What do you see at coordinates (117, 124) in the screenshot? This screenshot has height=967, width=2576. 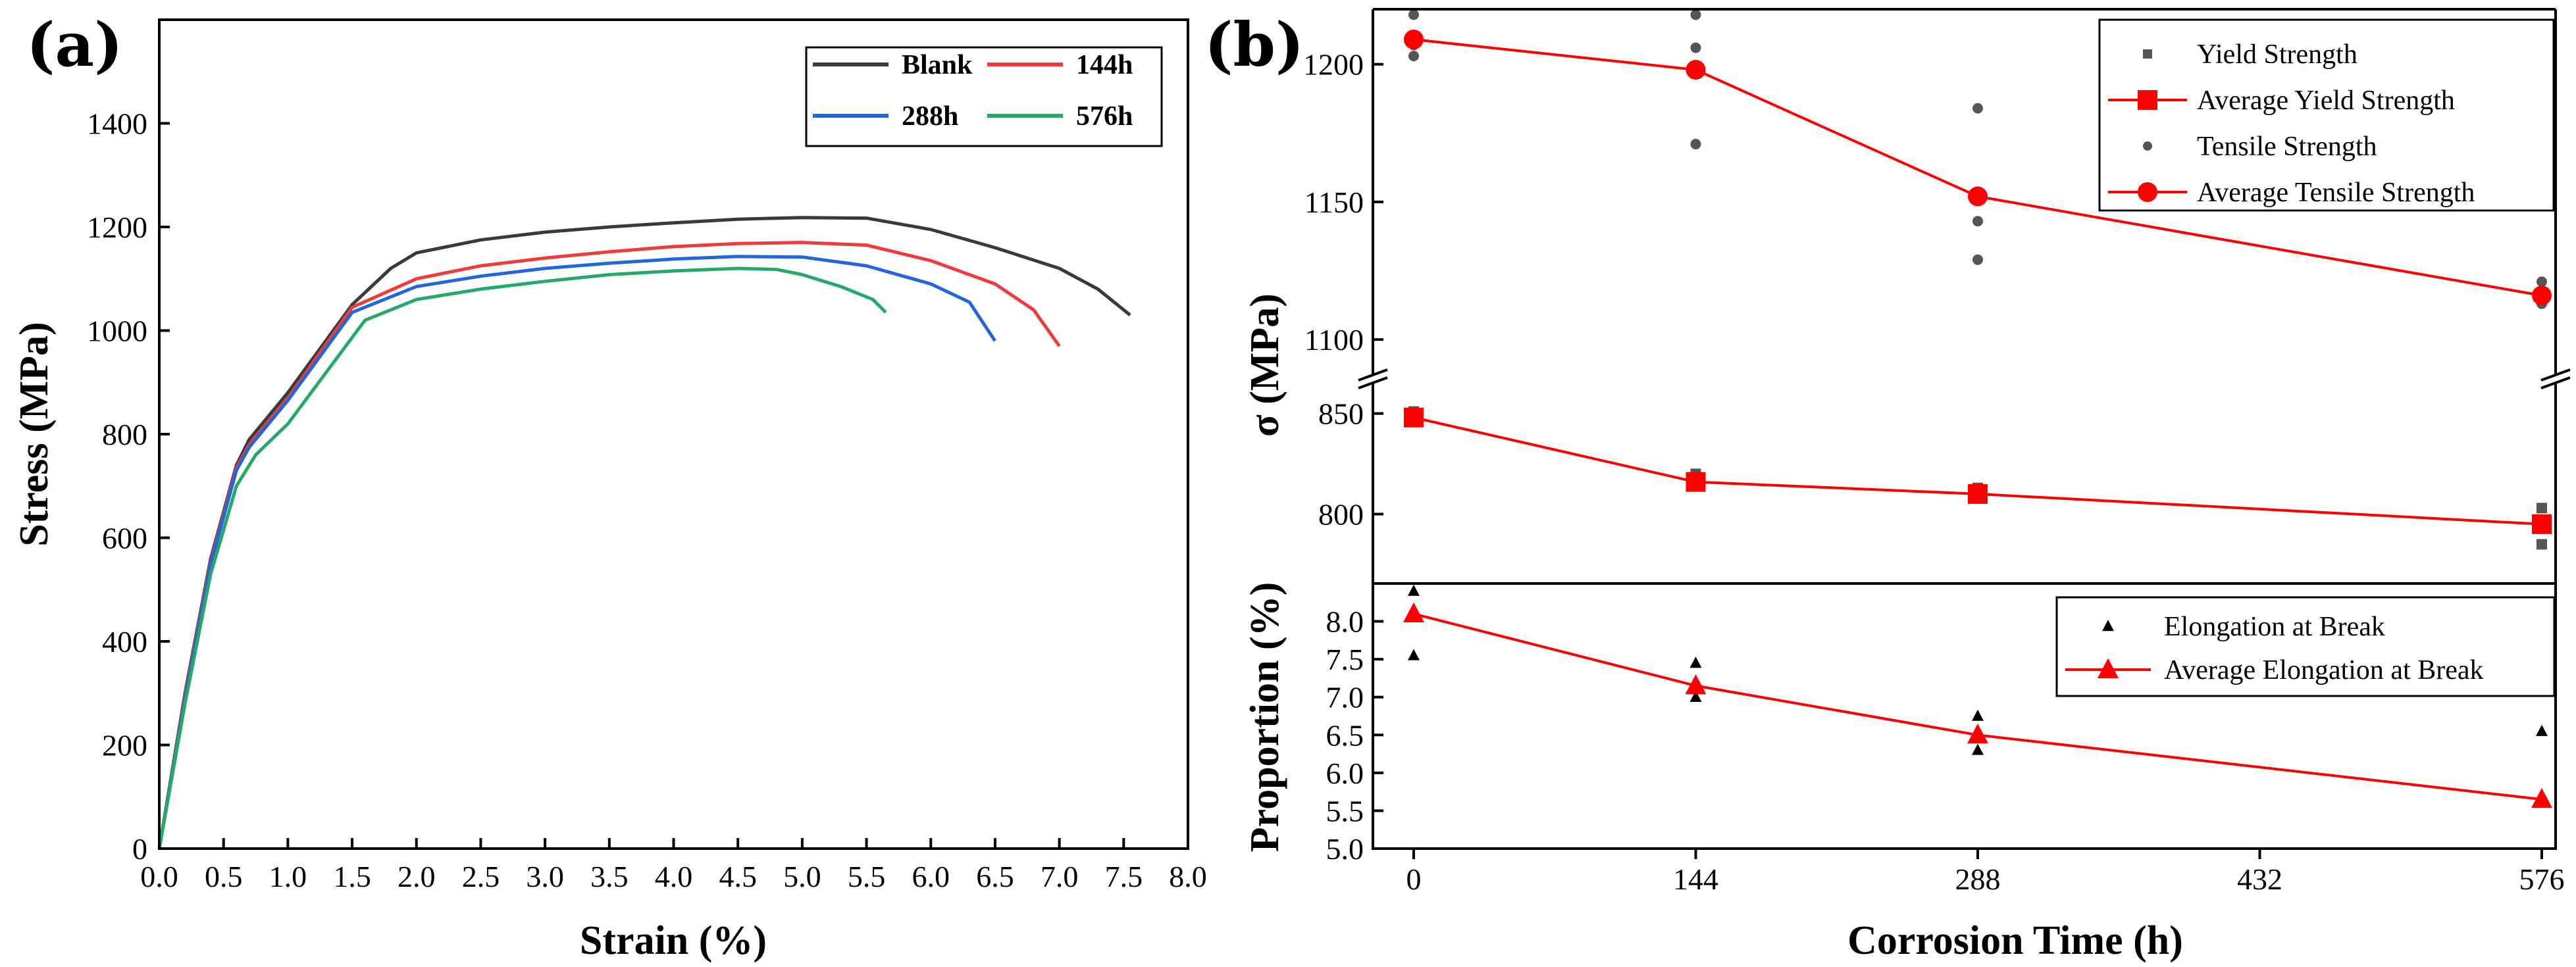 I see `y-tick-label: 1400` at bounding box center [117, 124].